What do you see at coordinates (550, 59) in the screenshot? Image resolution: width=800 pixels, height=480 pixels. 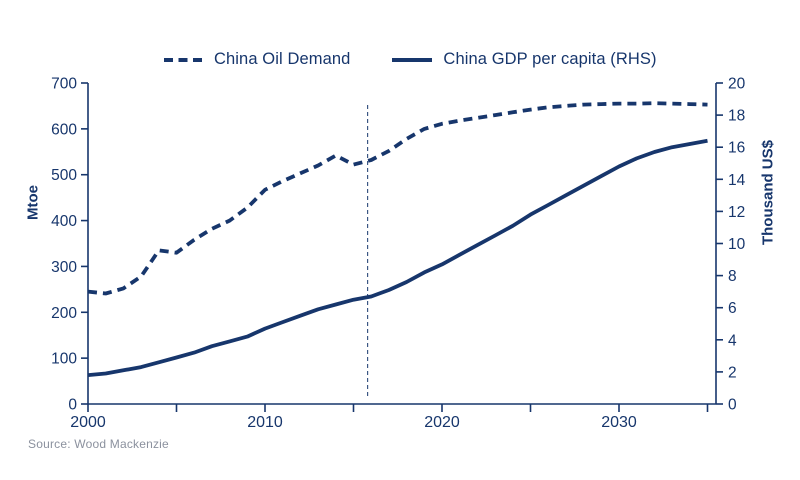 I see `legend-label-gdp: China GDP per capita (RHS)` at bounding box center [550, 59].